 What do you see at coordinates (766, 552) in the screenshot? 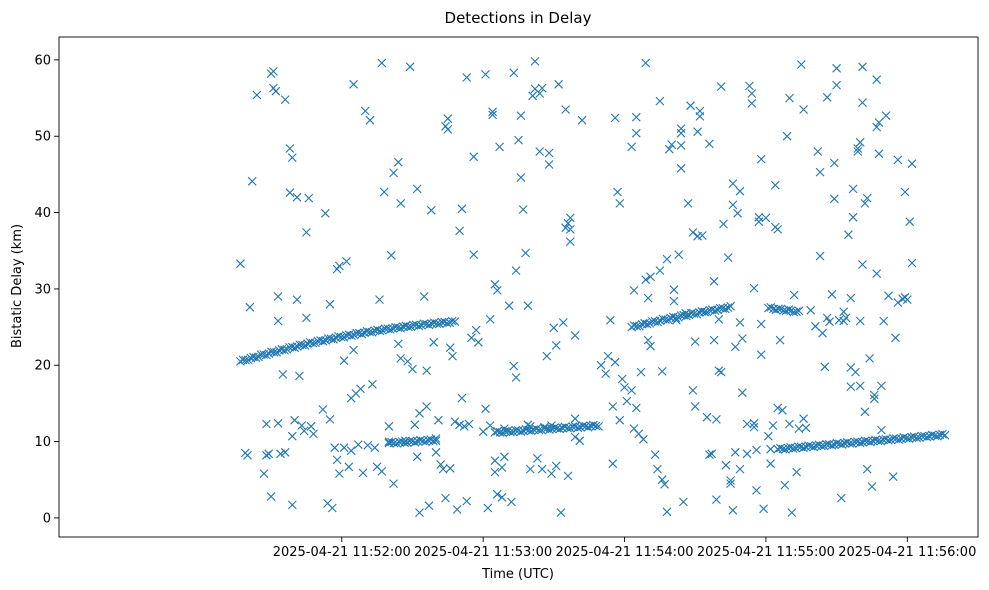
I see `x-tick-label: 2025-04-21 11:55:00` at bounding box center [766, 552].